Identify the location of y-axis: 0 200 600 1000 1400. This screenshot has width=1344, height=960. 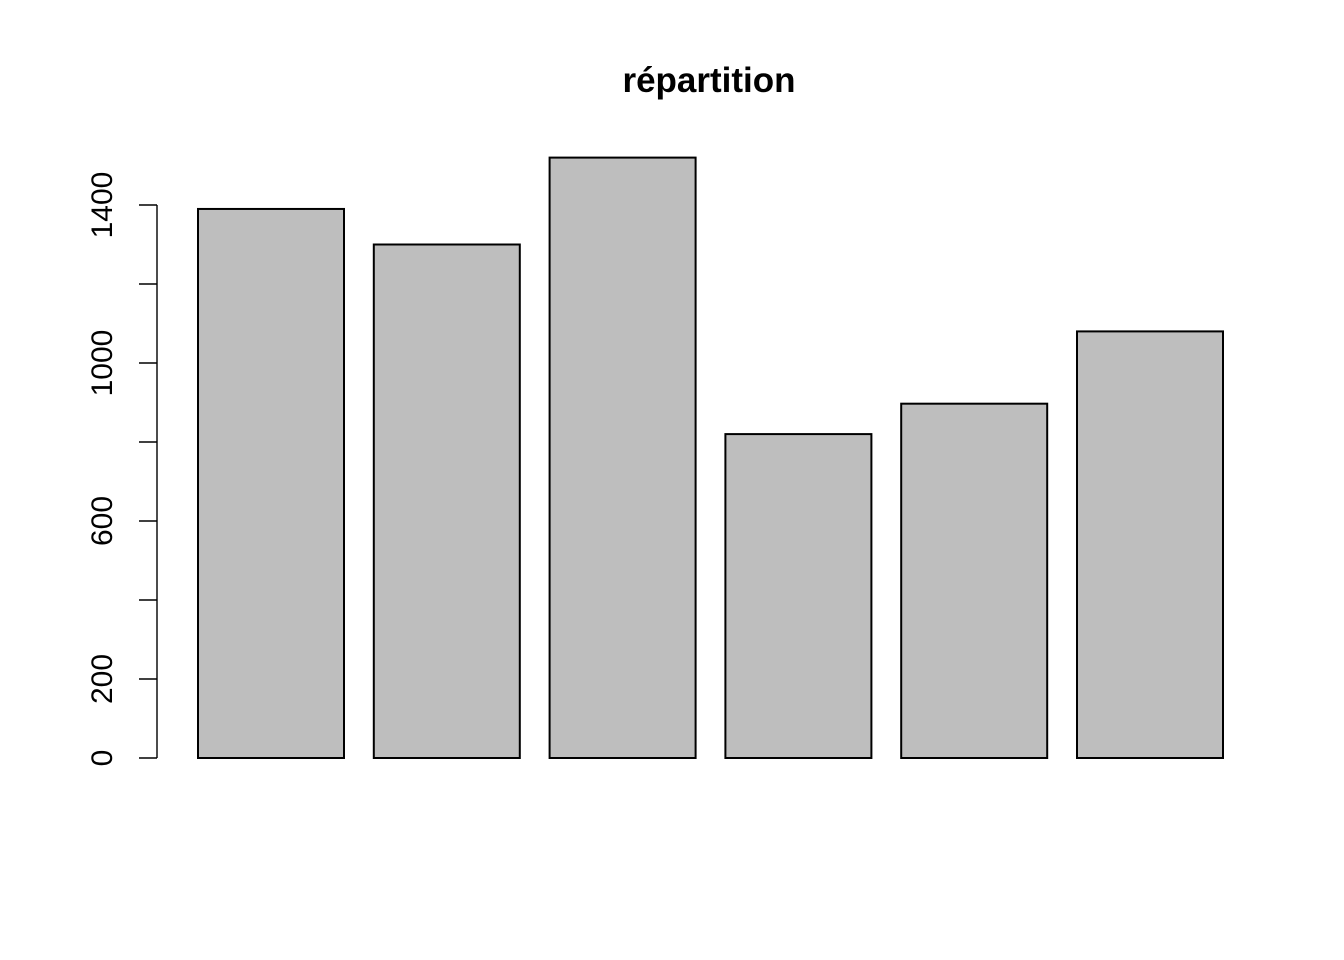
(122, 469).